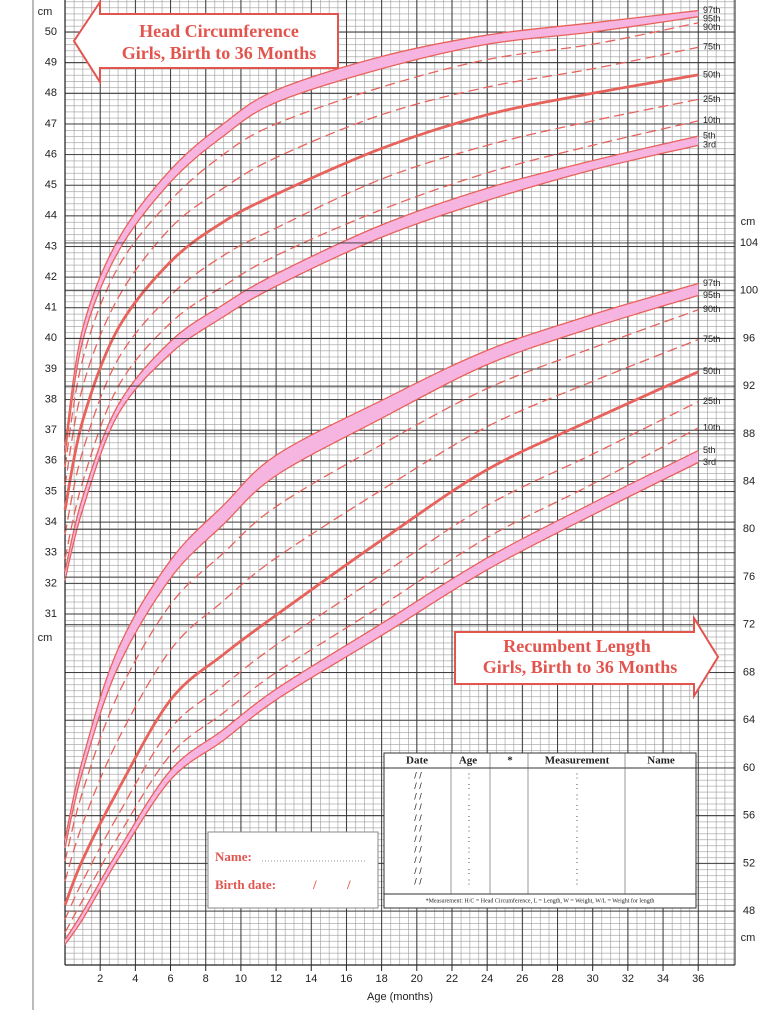  What do you see at coordinates (749, 768) in the screenshot?
I see `y-tick-label: 60` at bounding box center [749, 768].